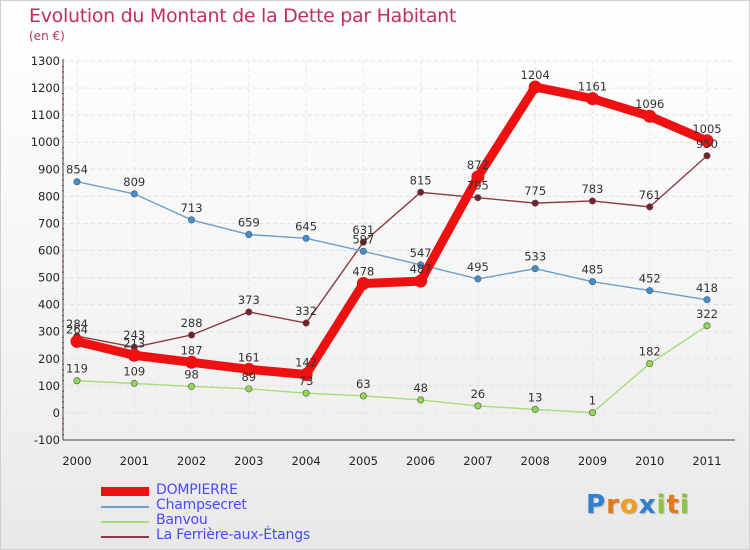 The height and width of the screenshot is (550, 750). I want to click on data-label: 597, so click(363, 239).